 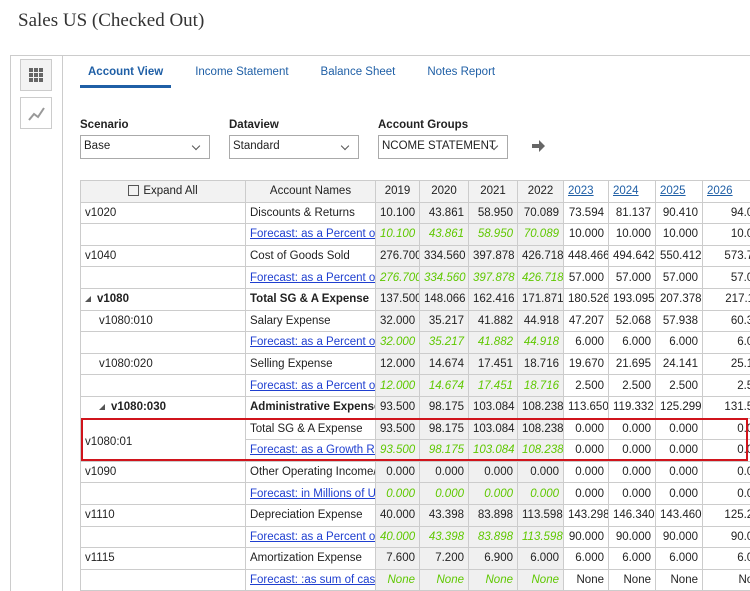 What do you see at coordinates (493, 277) in the screenshot?
I see `value-cell: 397.878` at bounding box center [493, 277].